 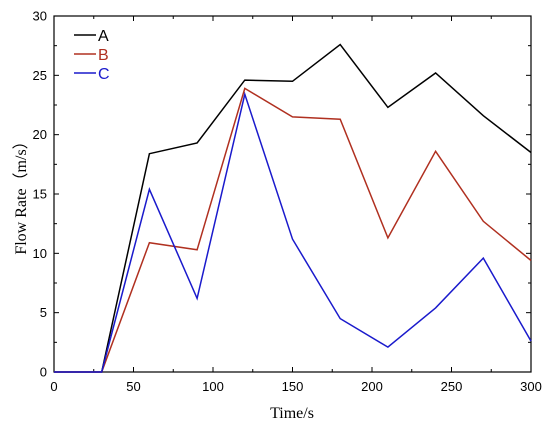 What do you see at coordinates (372, 386) in the screenshot?
I see `x-tick-label: 200` at bounding box center [372, 386].